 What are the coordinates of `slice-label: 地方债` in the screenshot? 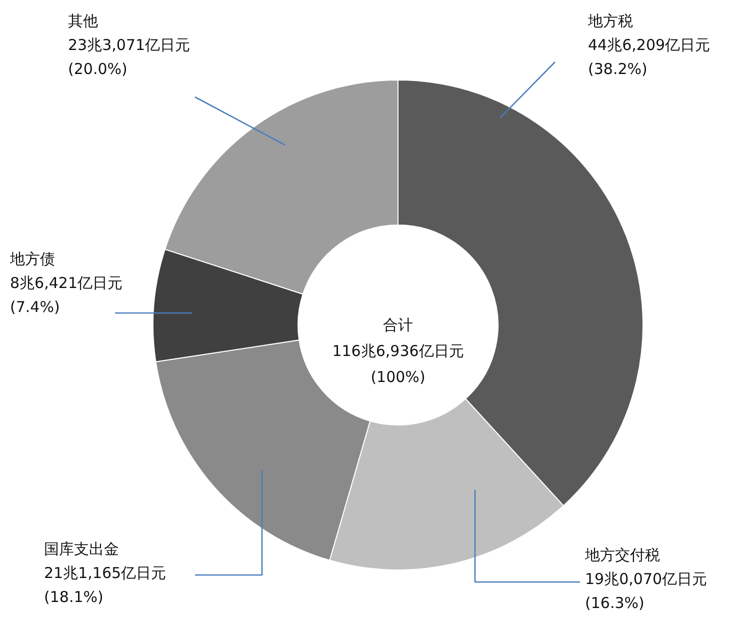 It's located at (32, 259).